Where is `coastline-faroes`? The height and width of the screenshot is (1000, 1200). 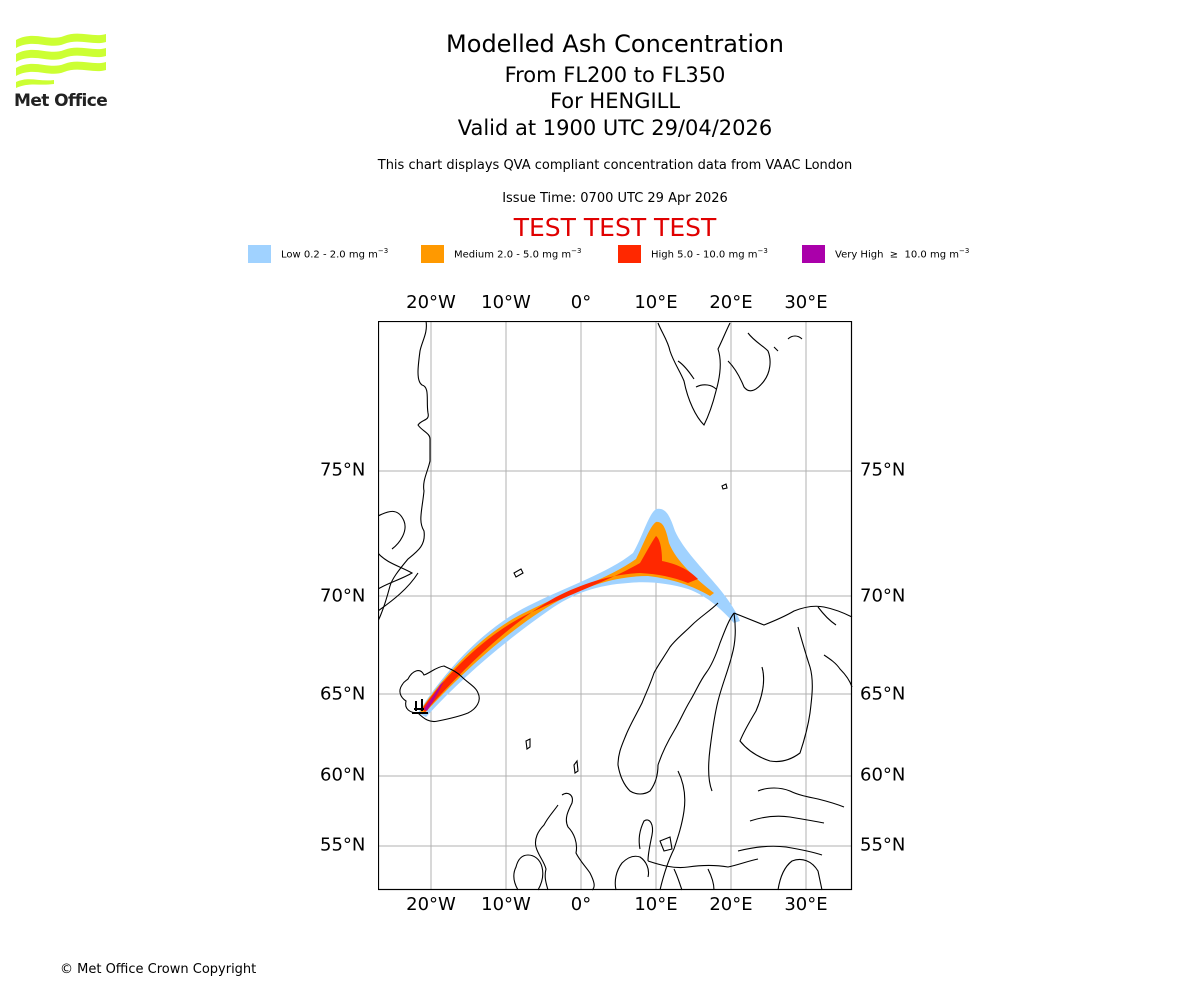 coastline-faroes is located at coordinates (528, 744).